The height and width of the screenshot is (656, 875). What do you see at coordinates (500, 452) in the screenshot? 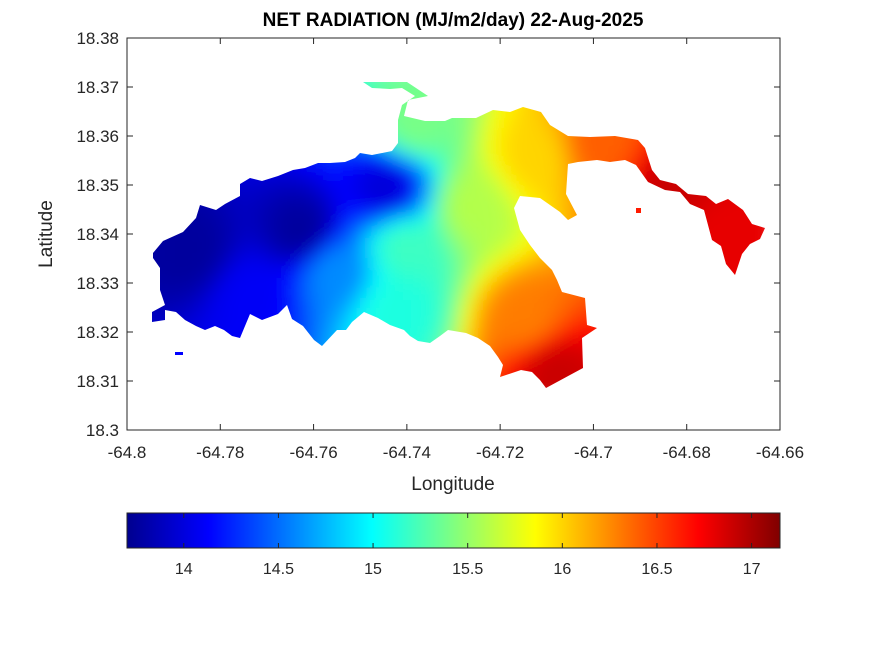
I see `x-tick-label: -64.72` at bounding box center [500, 452].